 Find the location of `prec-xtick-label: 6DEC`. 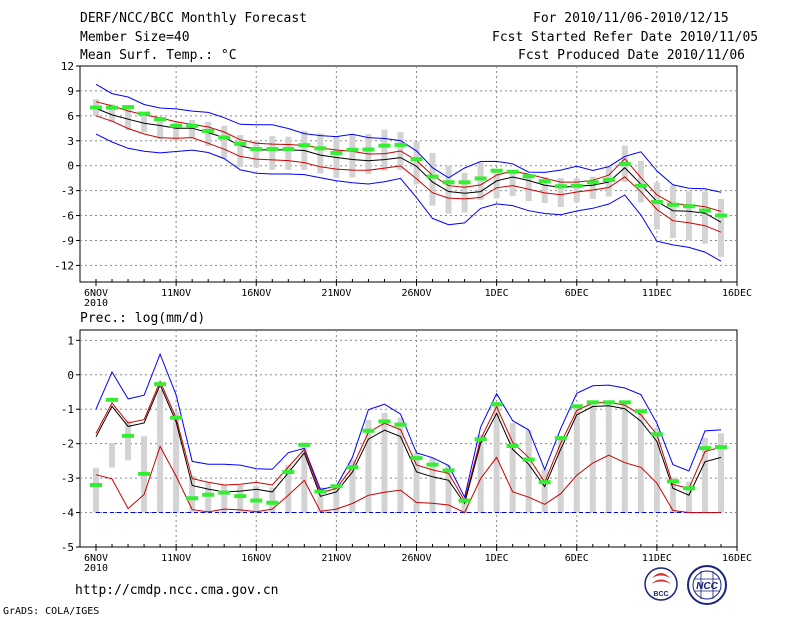

prec-xtick-label: 6DEC is located at coordinates (577, 558).